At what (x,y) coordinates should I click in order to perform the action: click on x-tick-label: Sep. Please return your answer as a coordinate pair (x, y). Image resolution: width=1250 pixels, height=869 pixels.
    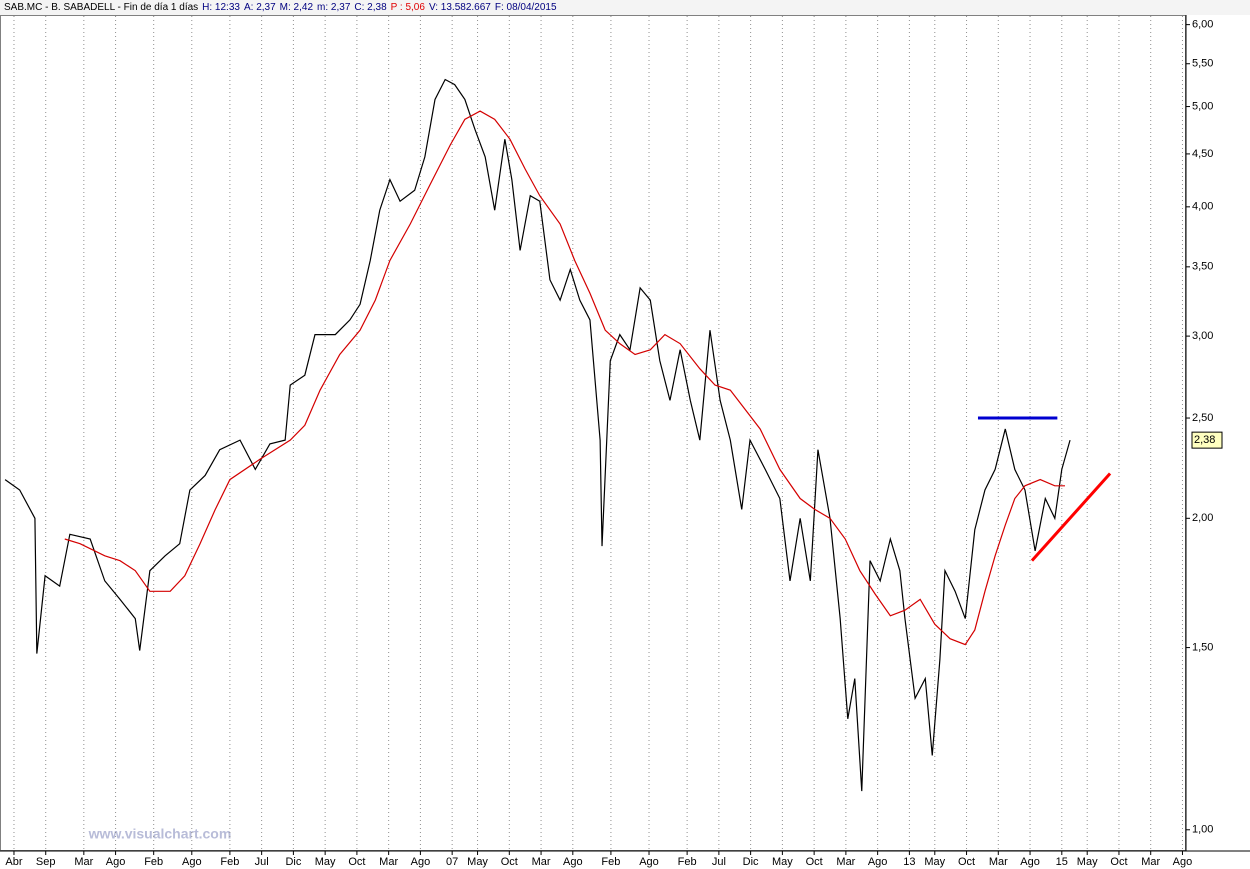
    Looking at the image, I should click on (46, 862).